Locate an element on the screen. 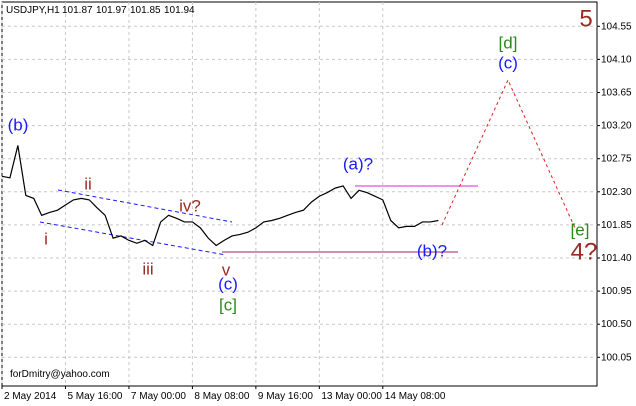  y-tick-label: 103.20 is located at coordinates (616, 126).